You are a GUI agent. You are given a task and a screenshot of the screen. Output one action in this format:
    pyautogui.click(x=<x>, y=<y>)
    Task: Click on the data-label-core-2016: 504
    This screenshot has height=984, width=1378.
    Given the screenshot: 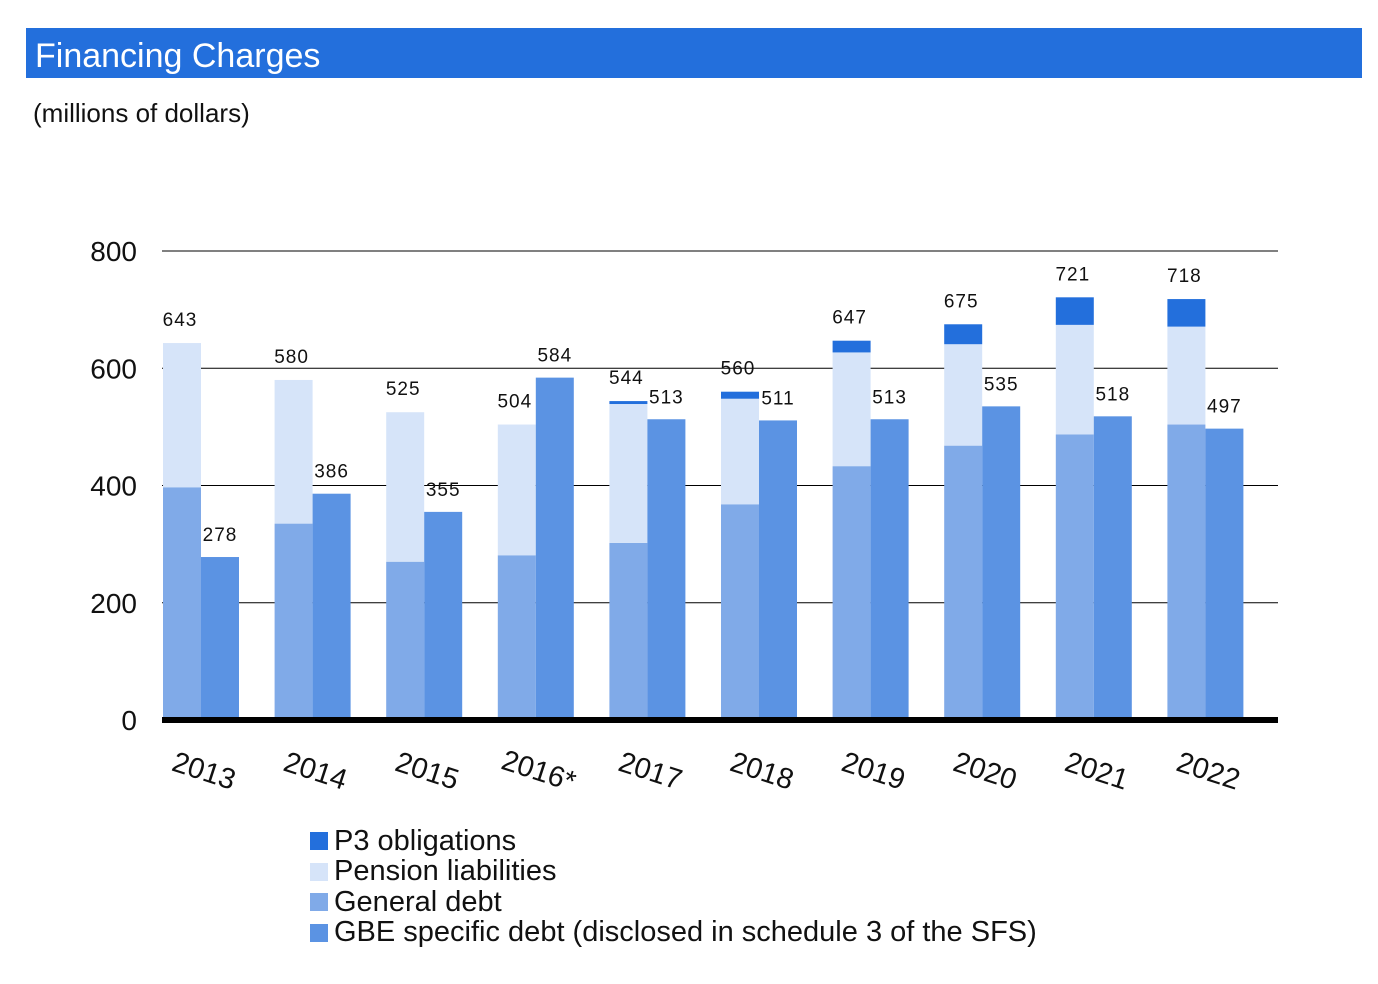 What is the action you would take?
    pyautogui.click(x=514, y=402)
    